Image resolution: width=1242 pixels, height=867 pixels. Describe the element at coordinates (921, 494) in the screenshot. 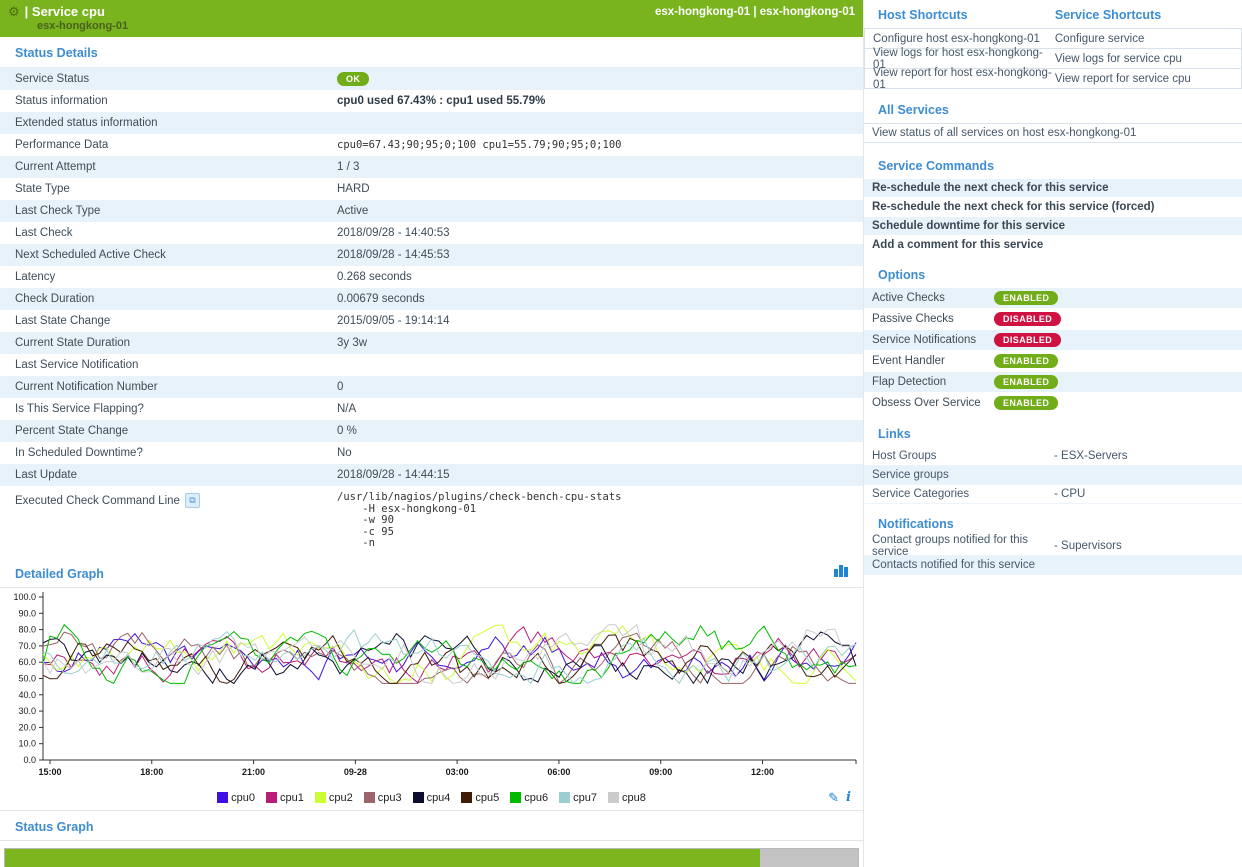

I see `link-label: Service Categories` at that location.